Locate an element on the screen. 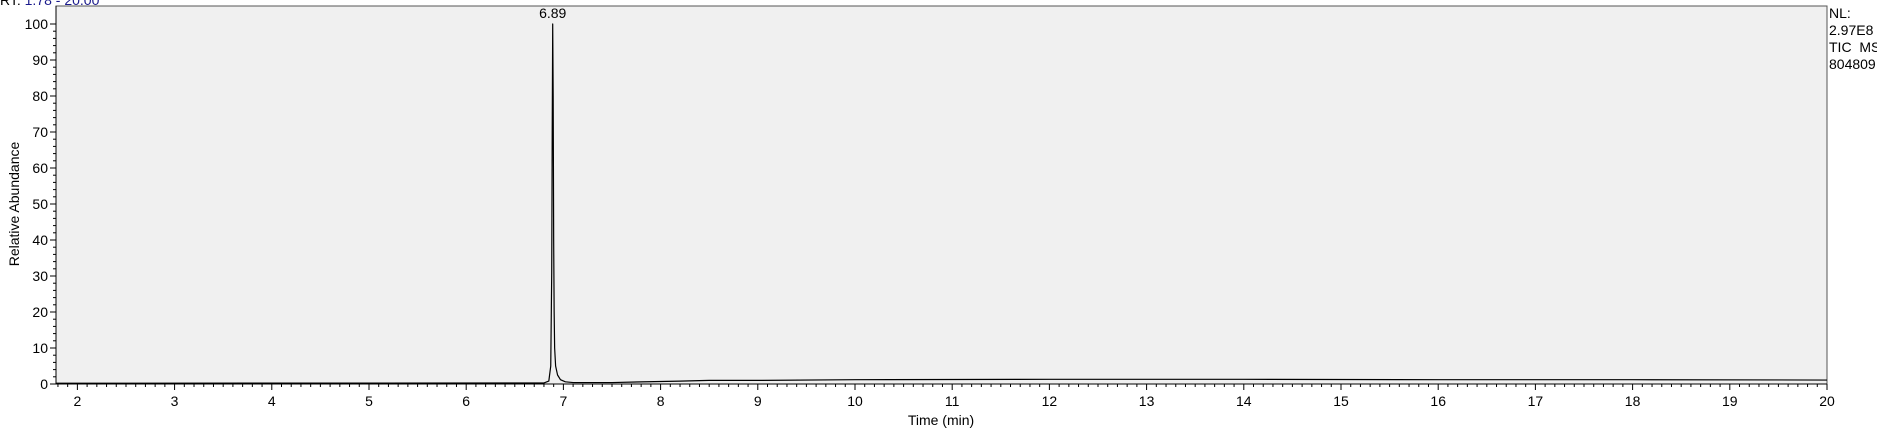  x-tick-label: 2 is located at coordinates (77, 401).